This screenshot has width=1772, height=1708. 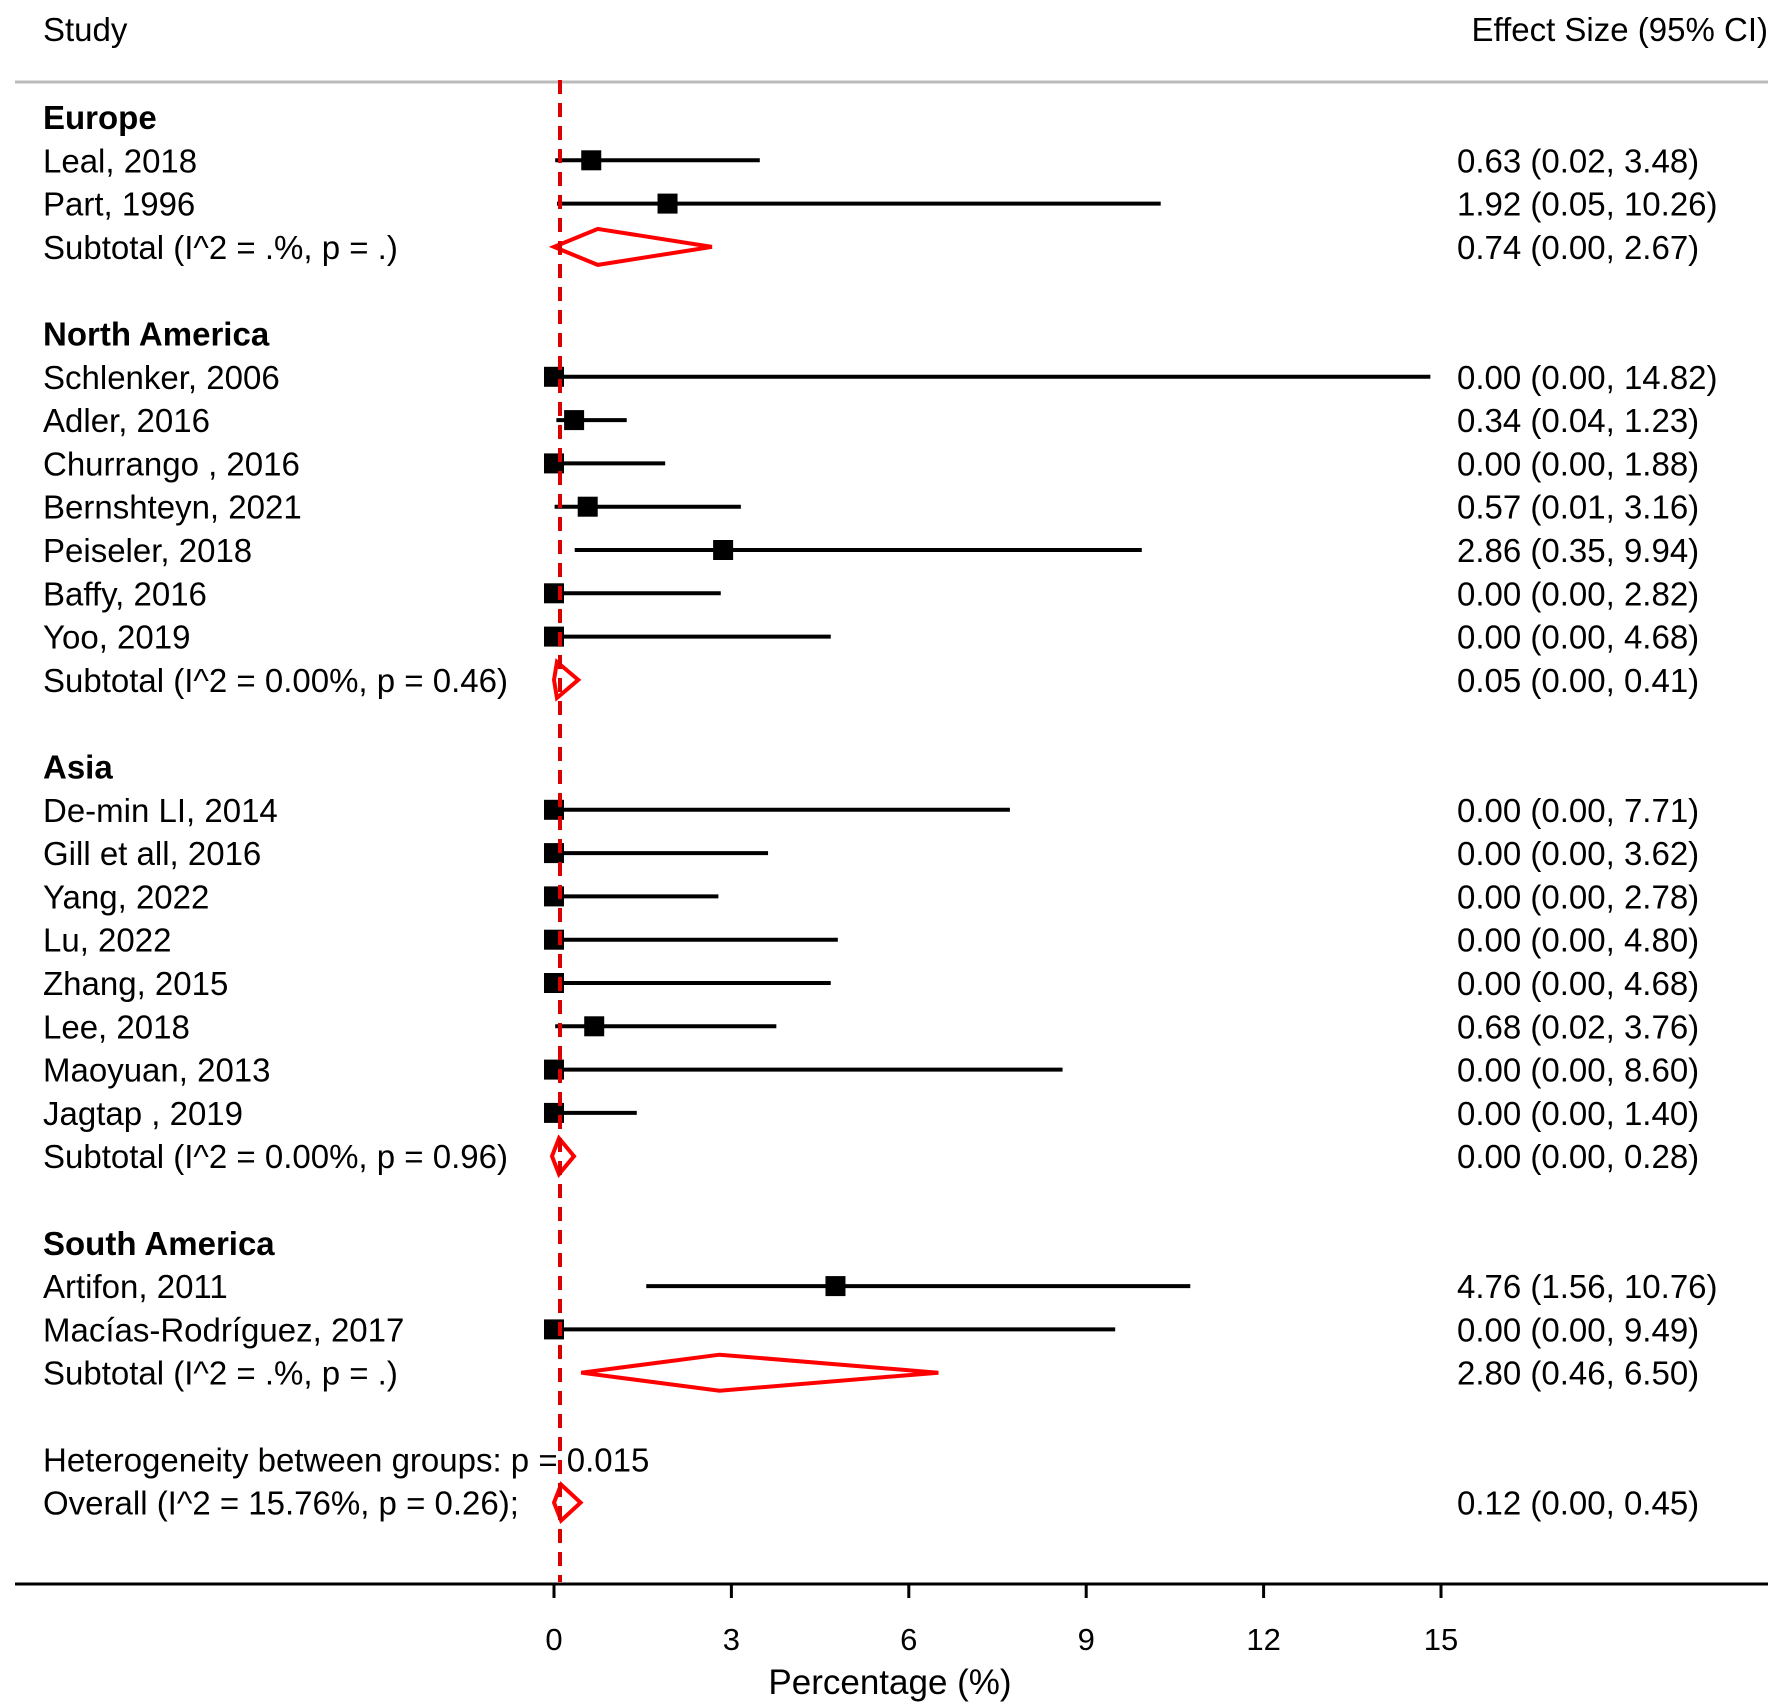 I want to click on study-label: Leal, 2018, so click(x=120, y=160).